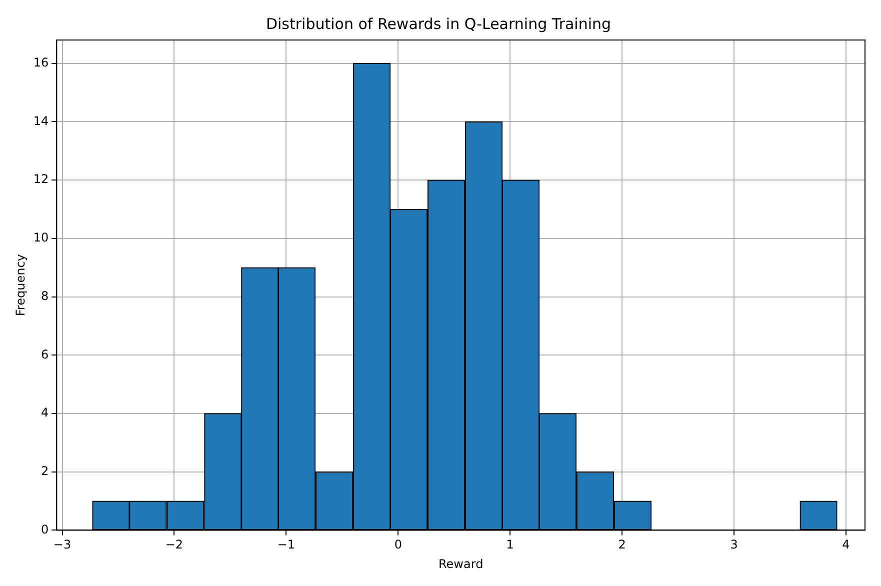  Describe the element at coordinates (439, 23) in the screenshot. I see `chart-title: Distribution of Rewards in Q-Learning Training` at that location.